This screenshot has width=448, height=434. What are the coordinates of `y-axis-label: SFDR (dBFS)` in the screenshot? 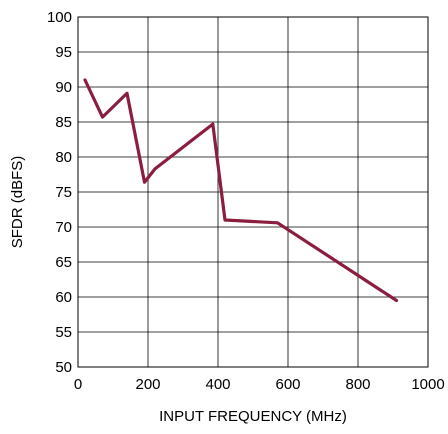 It's located at (17, 202).